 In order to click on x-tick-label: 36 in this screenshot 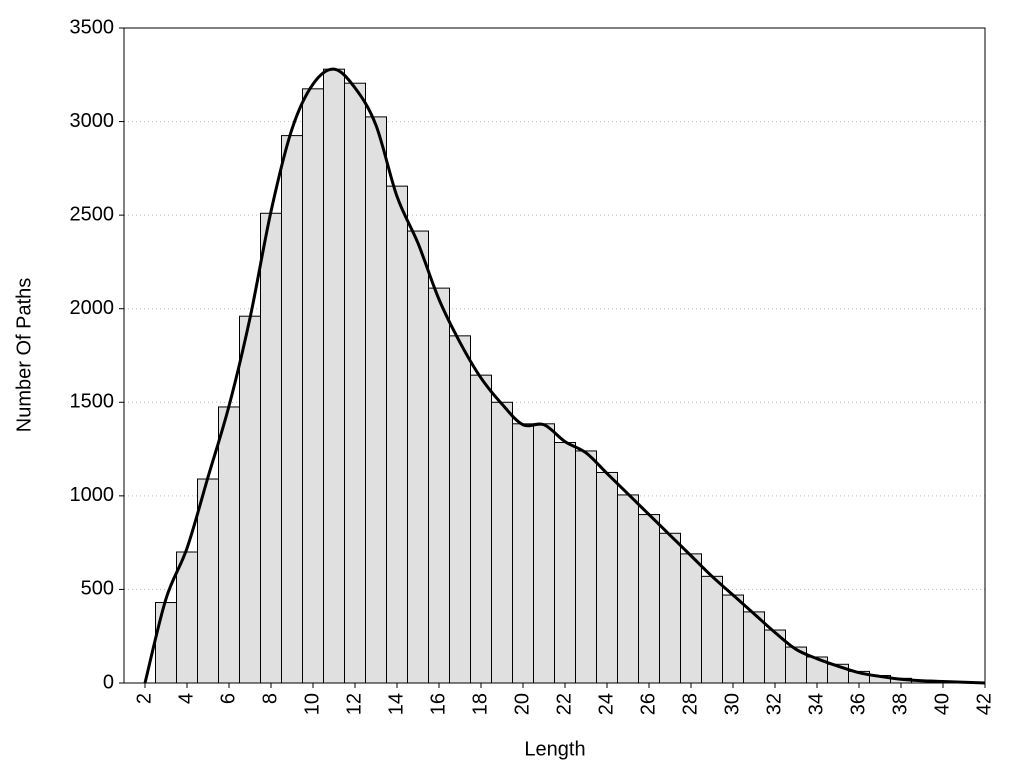, I will do `click(858, 704)`.